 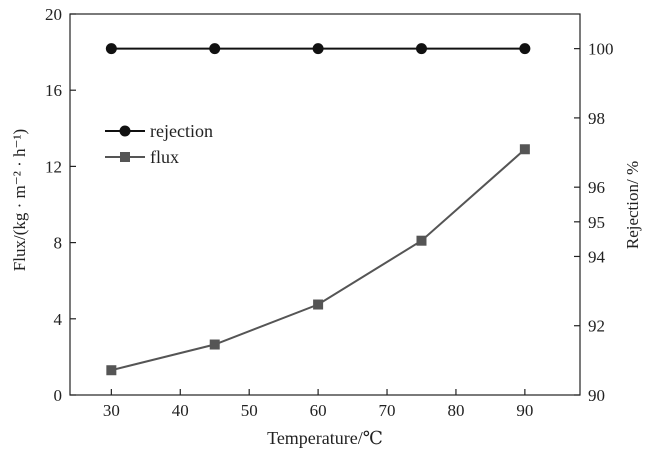 I want to click on x-tick-label: 50, so click(x=249, y=410).